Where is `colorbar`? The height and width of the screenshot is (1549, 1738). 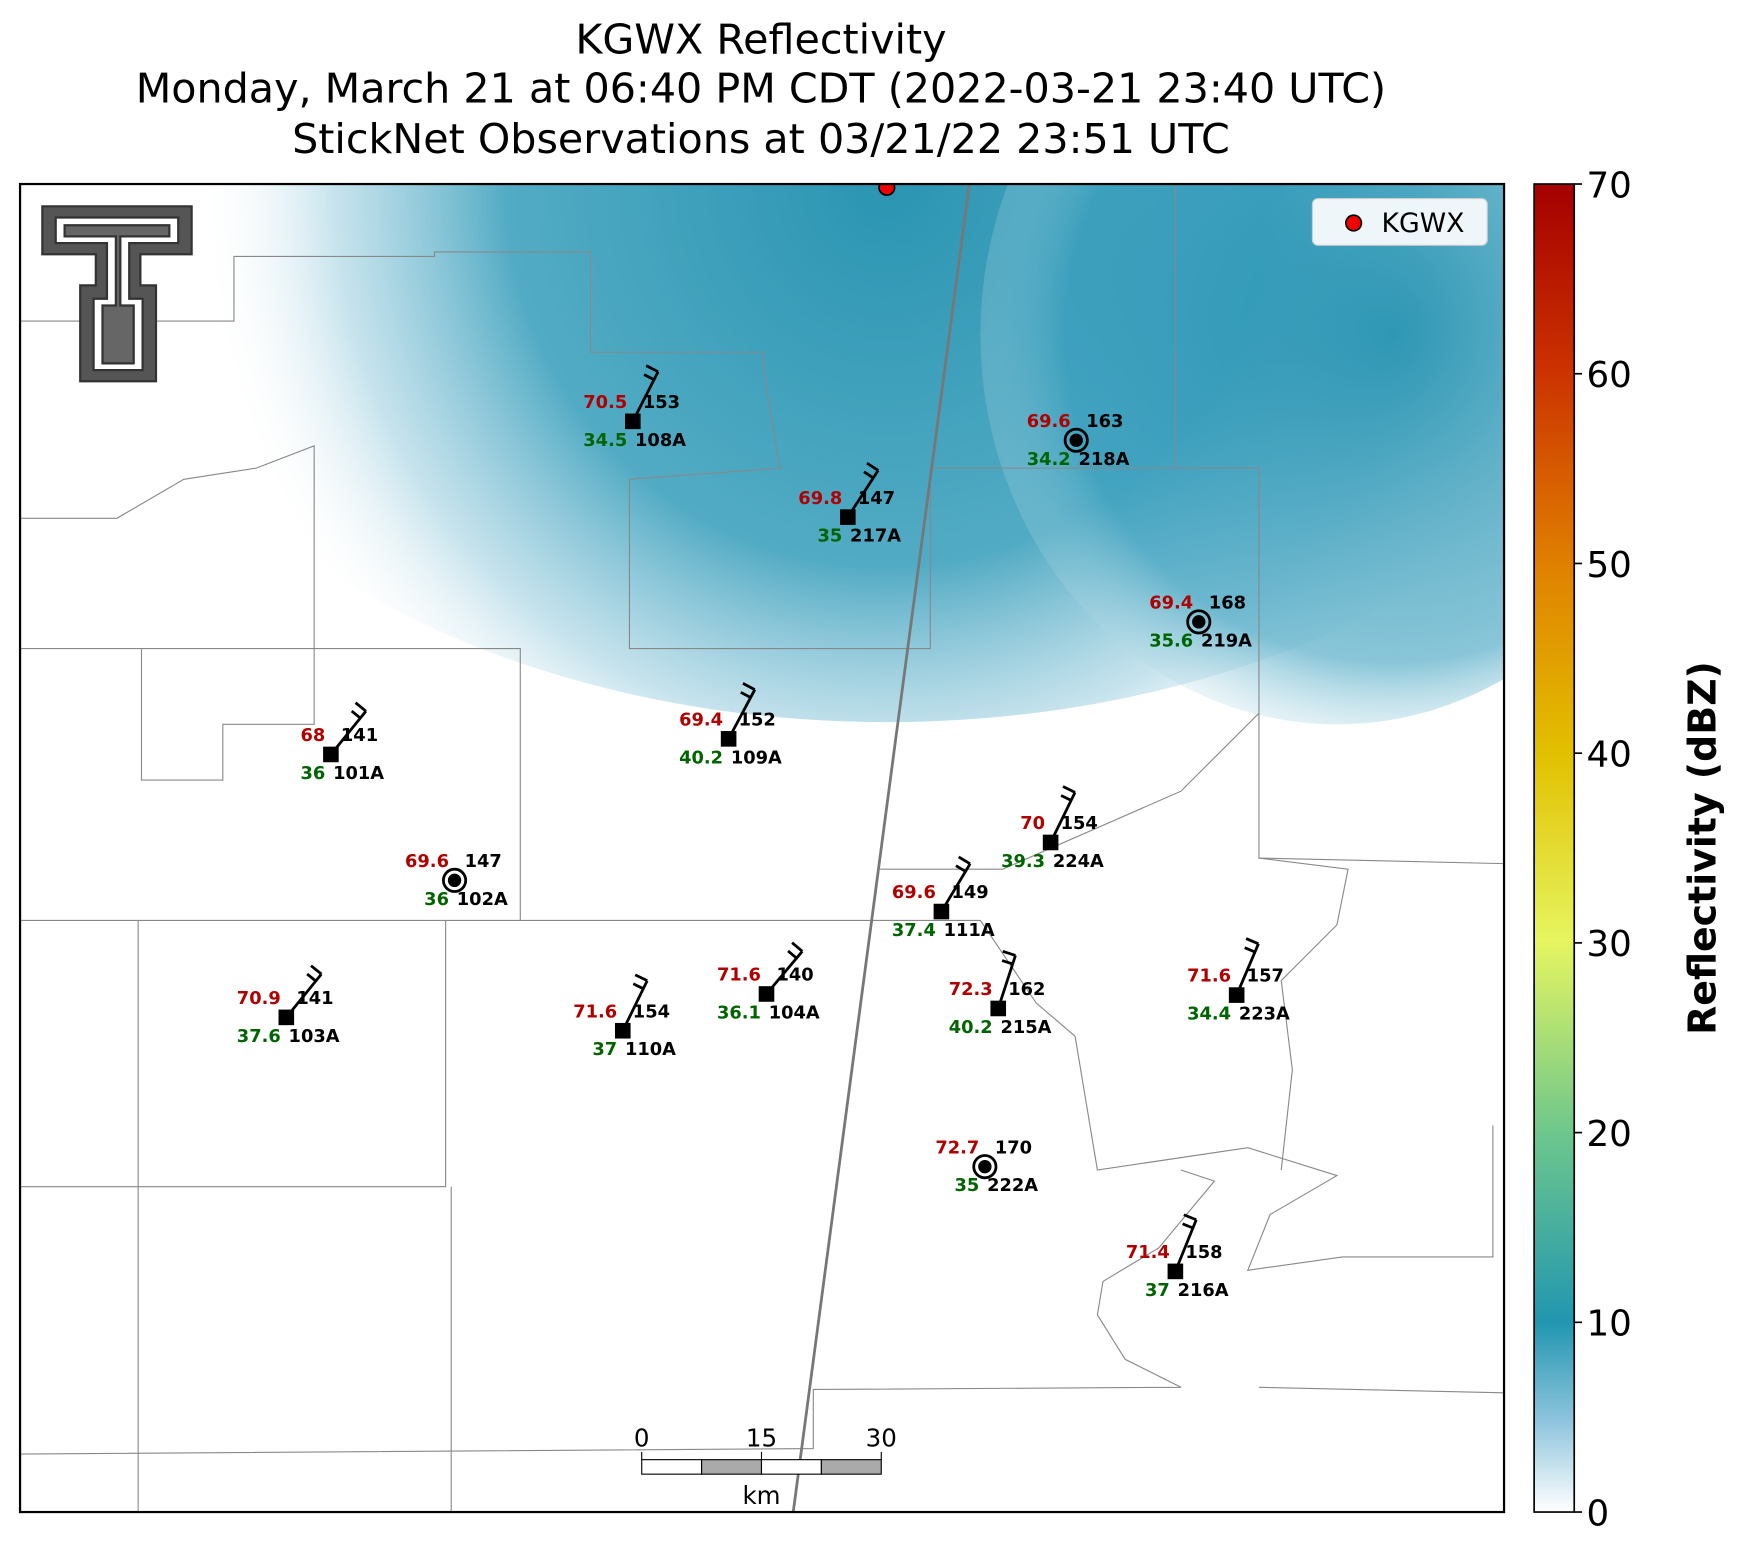
colorbar is located at coordinates (1554, 848).